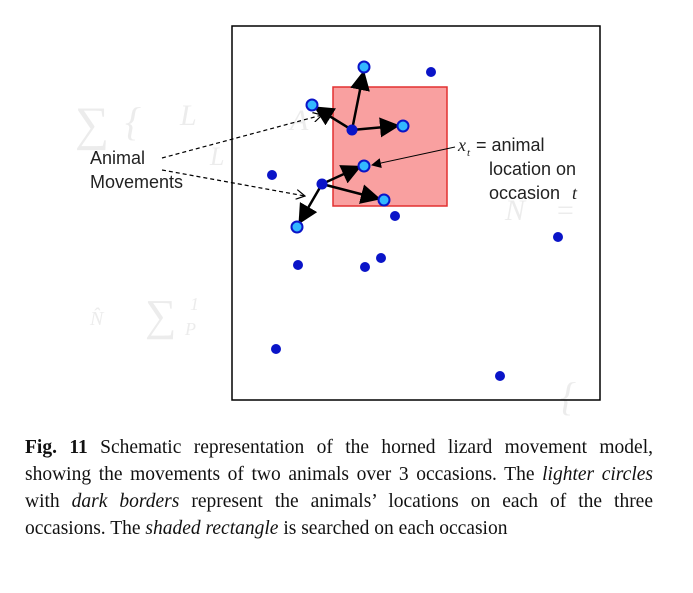  Describe the element at coordinates (575, 193) in the screenshot. I see `location-label-var: t` at that location.